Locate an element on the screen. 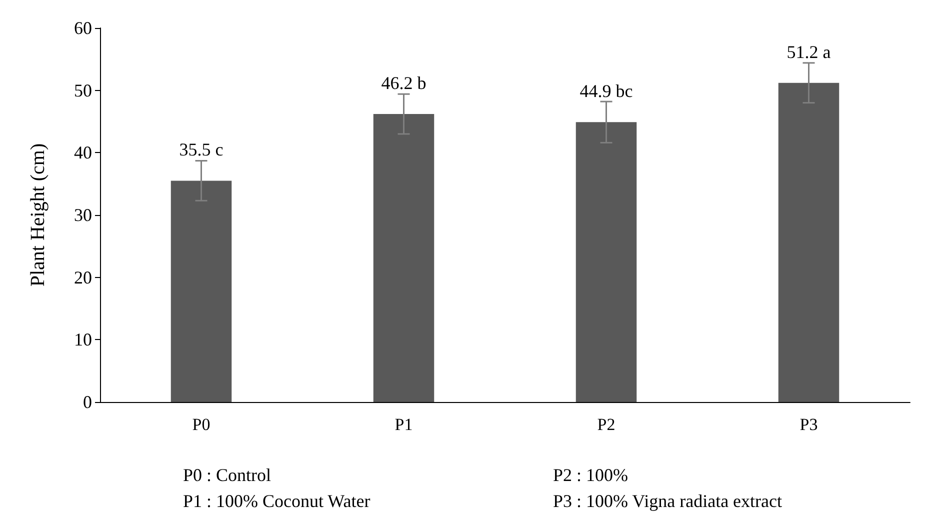 Image resolution: width=933 pixels, height=519 pixels. y-tick-label: 60 is located at coordinates (83, 28).